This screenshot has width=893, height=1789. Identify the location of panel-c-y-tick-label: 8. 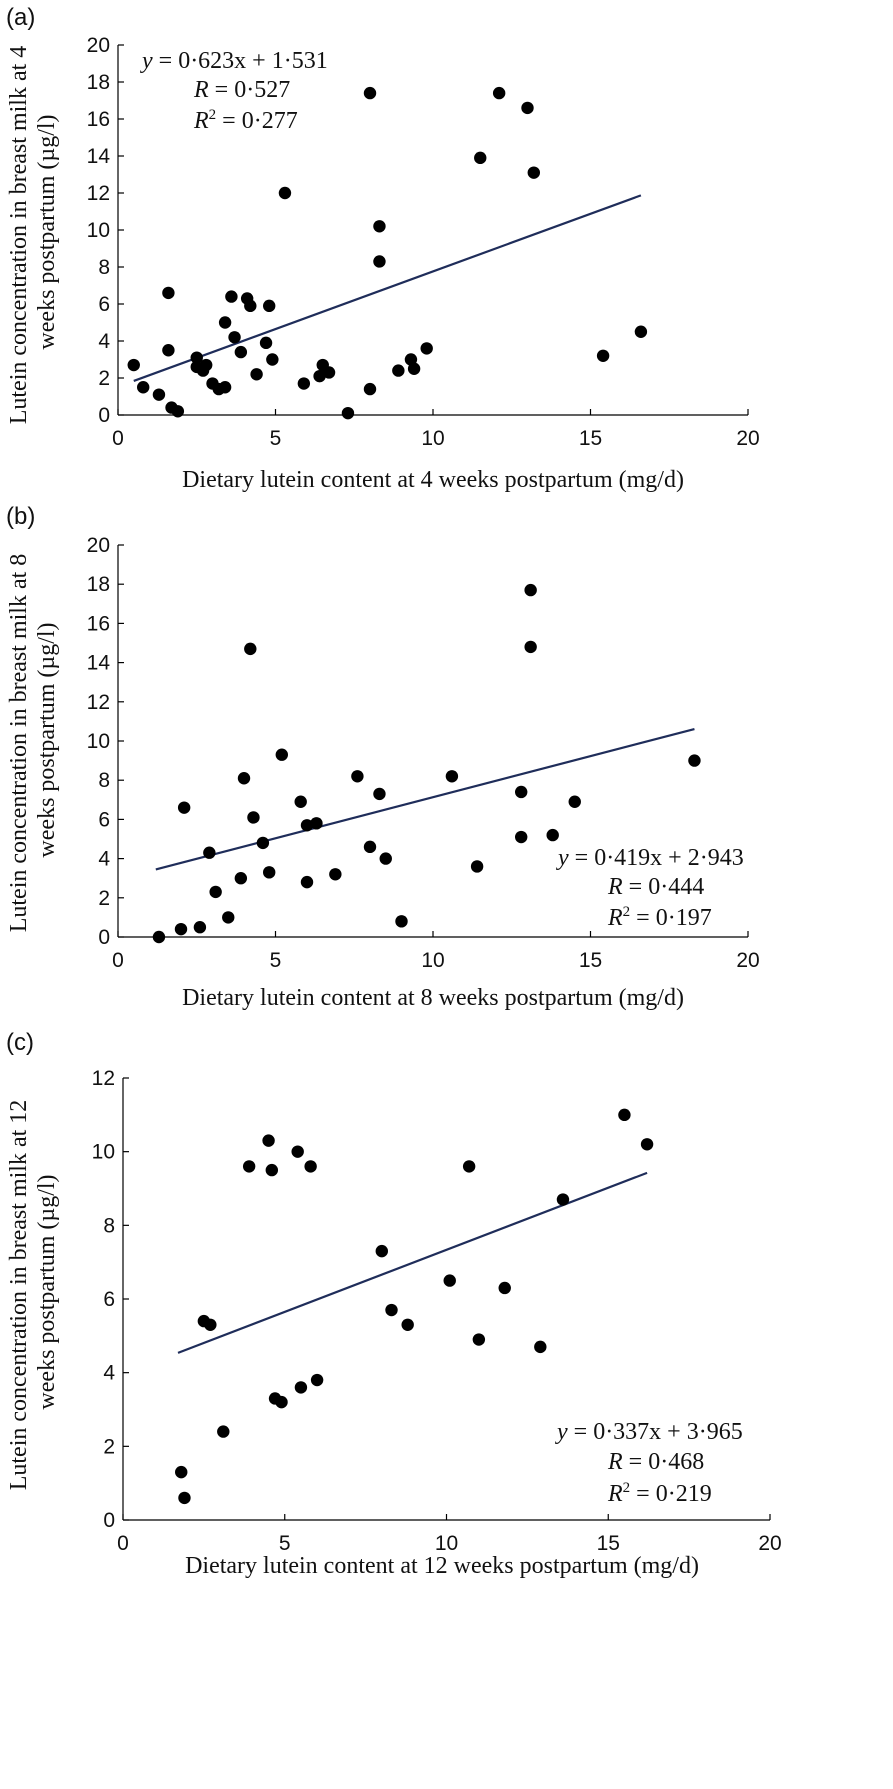
(109, 1225).